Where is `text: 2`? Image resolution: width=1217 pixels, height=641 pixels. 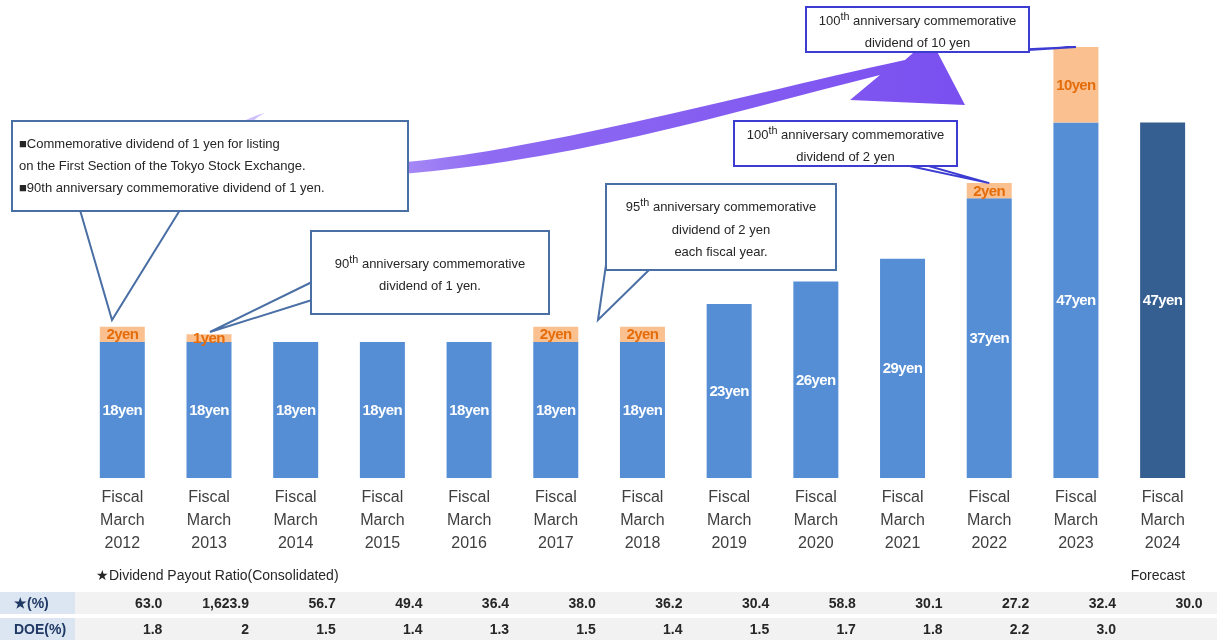
text: 2 is located at coordinates (245, 629).